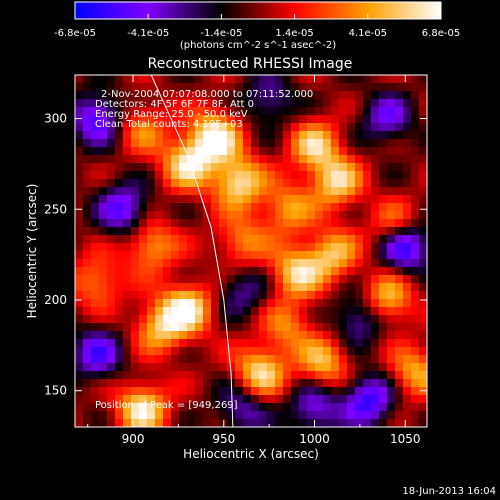 Image resolution: width=500 pixels, height=500 pixels. What do you see at coordinates (171, 114) in the screenshot?
I see `annotation-line: Energy Range: 25.0 - 50.0 keV` at bounding box center [171, 114].